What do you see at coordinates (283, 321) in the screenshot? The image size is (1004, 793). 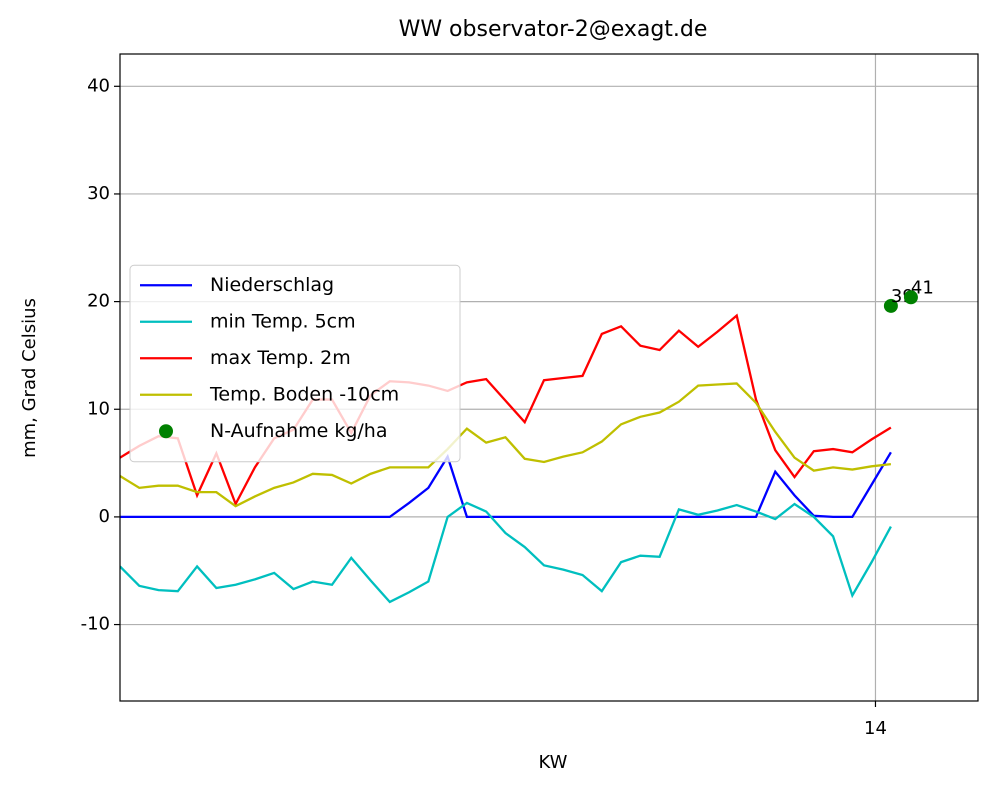 I see `legend-label: min Temp. 5cm` at bounding box center [283, 321].